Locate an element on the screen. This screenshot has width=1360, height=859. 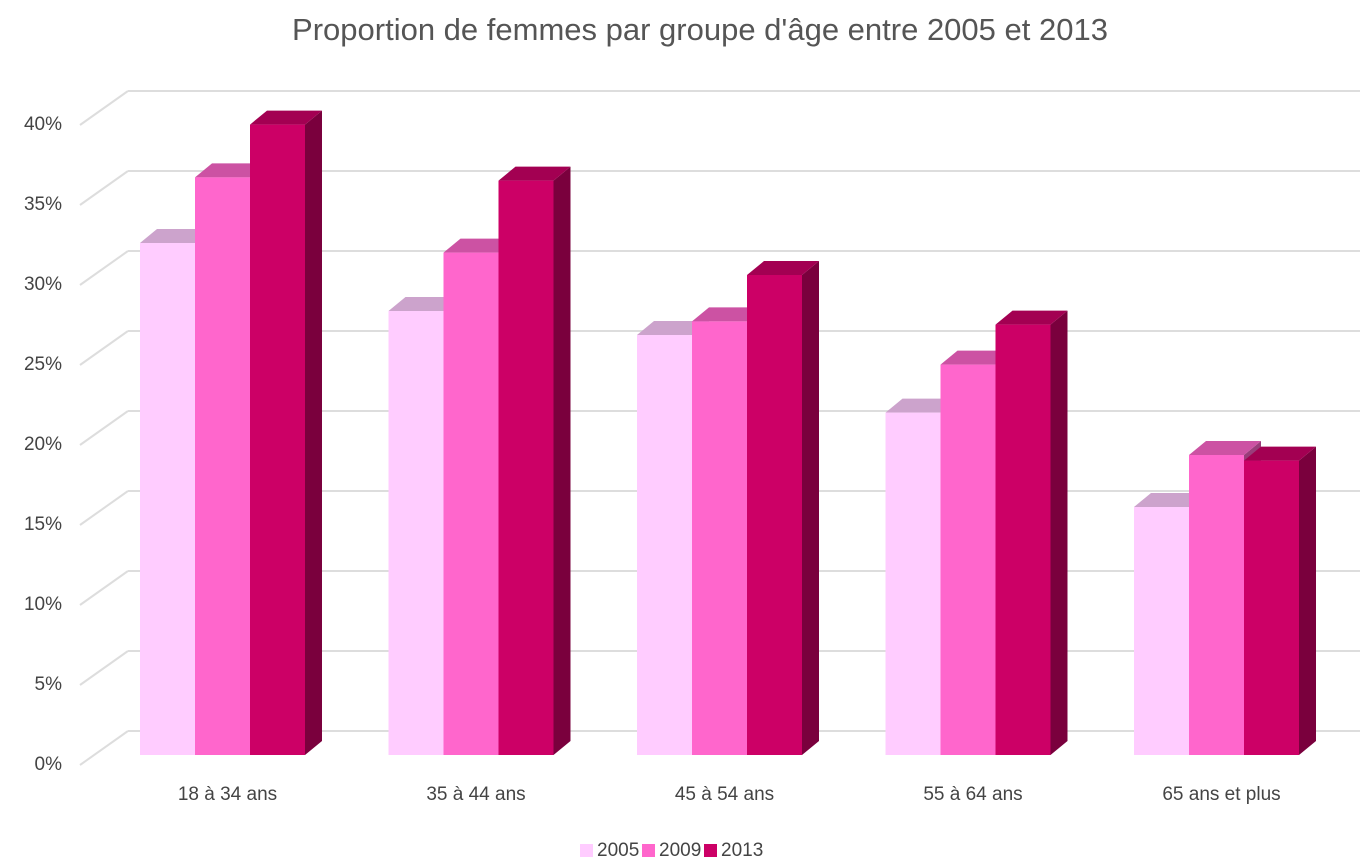
x-tick-label: 55 à 64 ans is located at coordinates (972, 794).